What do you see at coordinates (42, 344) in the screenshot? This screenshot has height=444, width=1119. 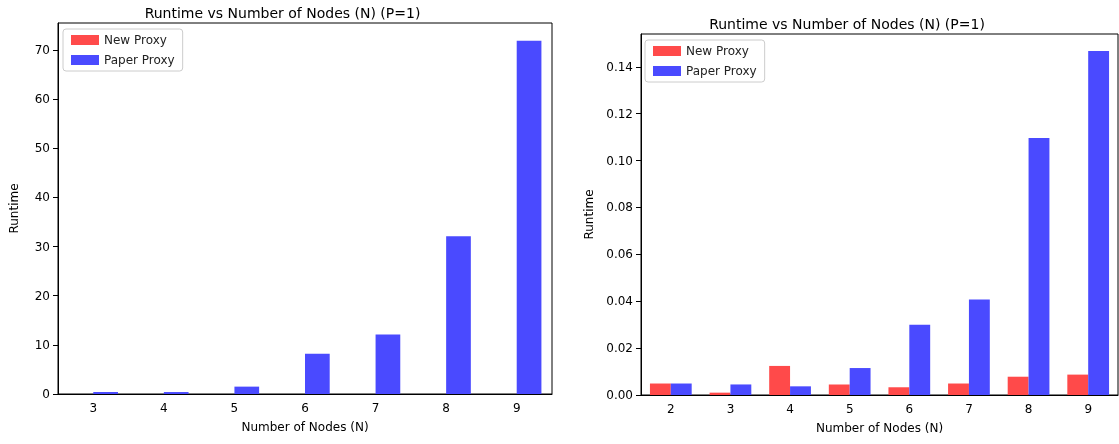 I see `y-tick-label: 10` at bounding box center [42, 344].